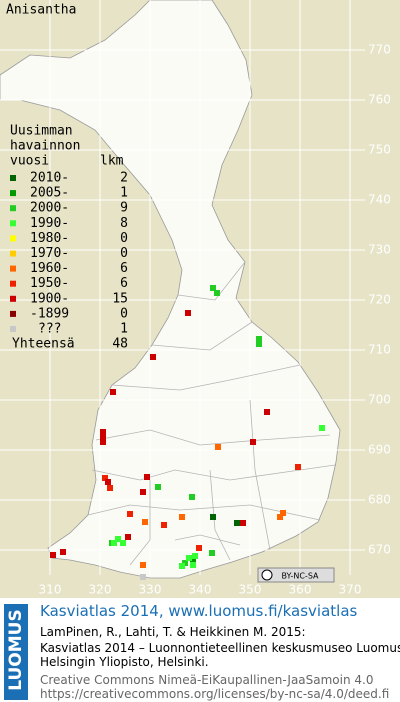 This screenshot has width=400, height=702. Describe the element at coordinates (100, 590) in the screenshot. I see `x-tick-label: 320` at that location.